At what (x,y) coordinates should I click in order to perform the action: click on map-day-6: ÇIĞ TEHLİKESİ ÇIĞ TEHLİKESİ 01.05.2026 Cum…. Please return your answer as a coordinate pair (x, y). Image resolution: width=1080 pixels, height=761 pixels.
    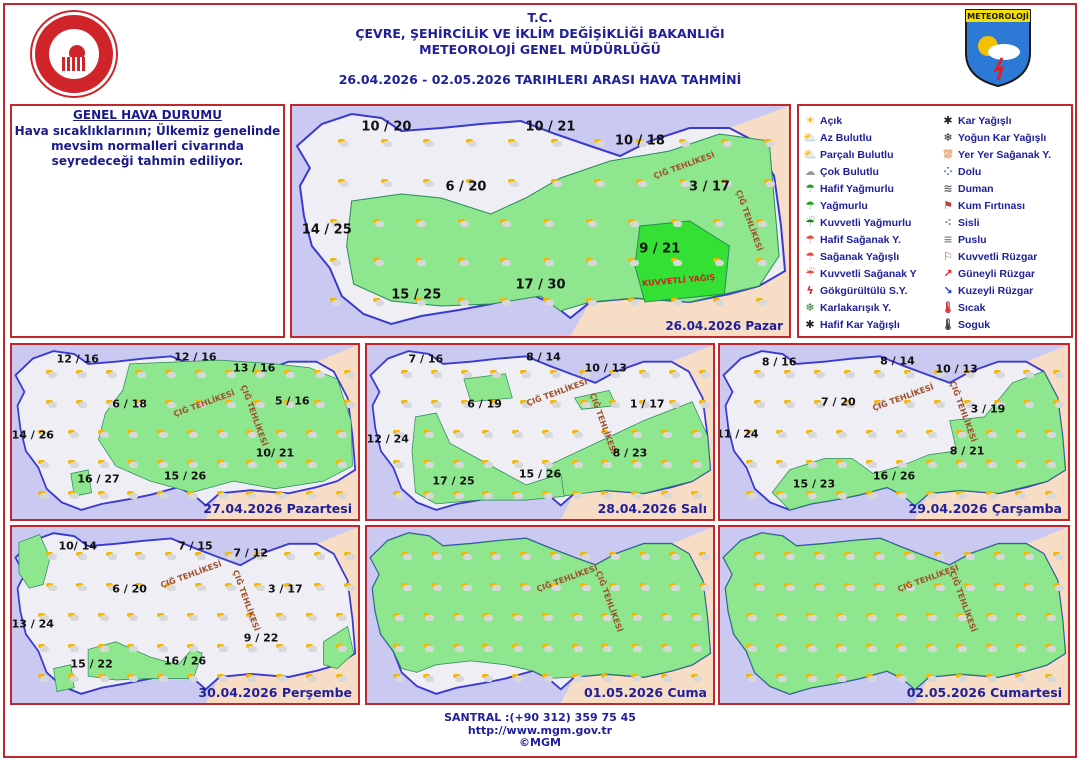
    Looking at the image, I should click on (540, 615).